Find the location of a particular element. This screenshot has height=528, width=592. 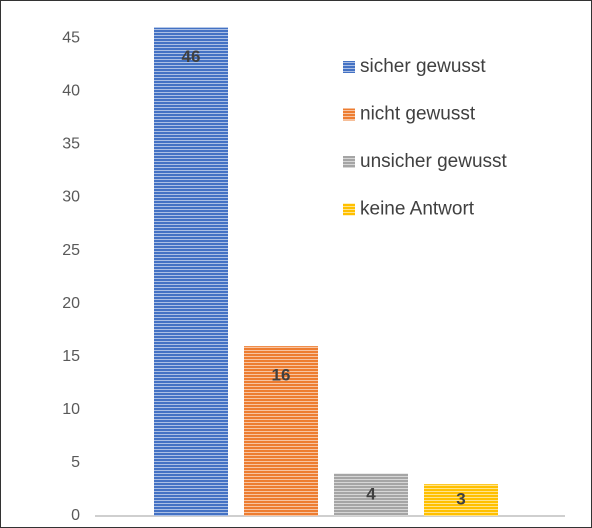

y-tick-label: 25 is located at coordinates (71, 250).